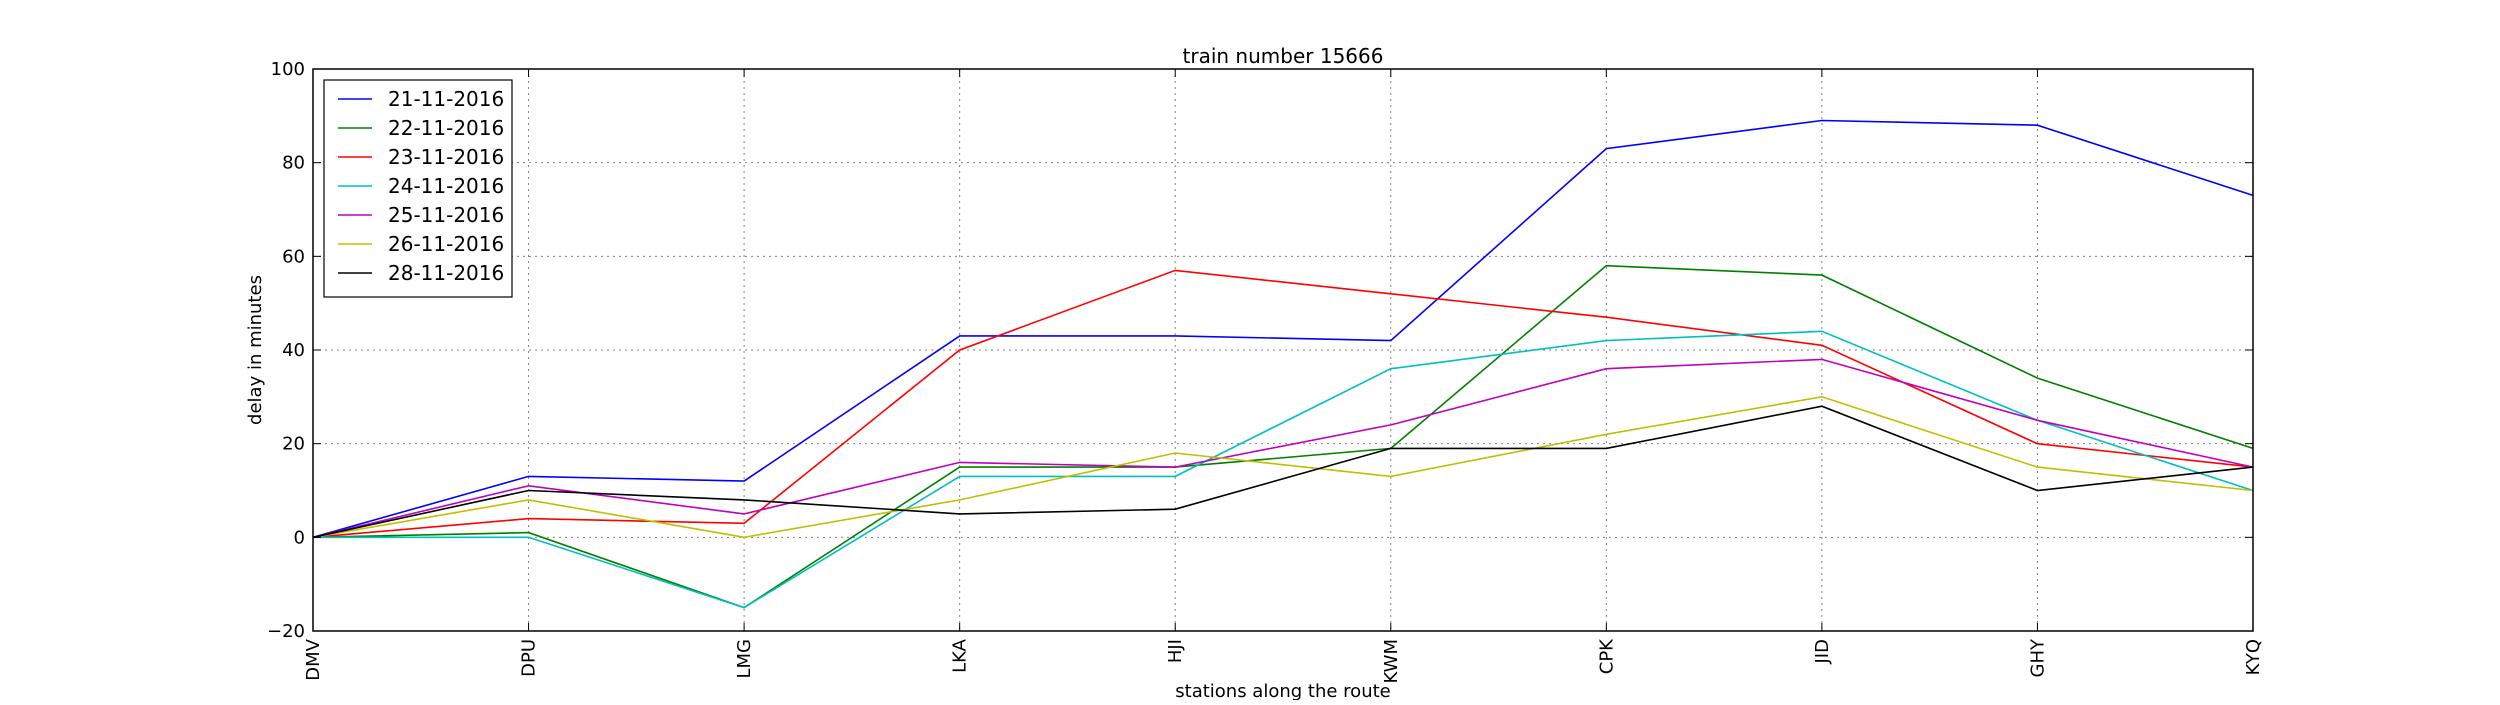 This screenshot has height=705, width=2500. I want to click on legend-entry: 24-11-2016, so click(446, 186).